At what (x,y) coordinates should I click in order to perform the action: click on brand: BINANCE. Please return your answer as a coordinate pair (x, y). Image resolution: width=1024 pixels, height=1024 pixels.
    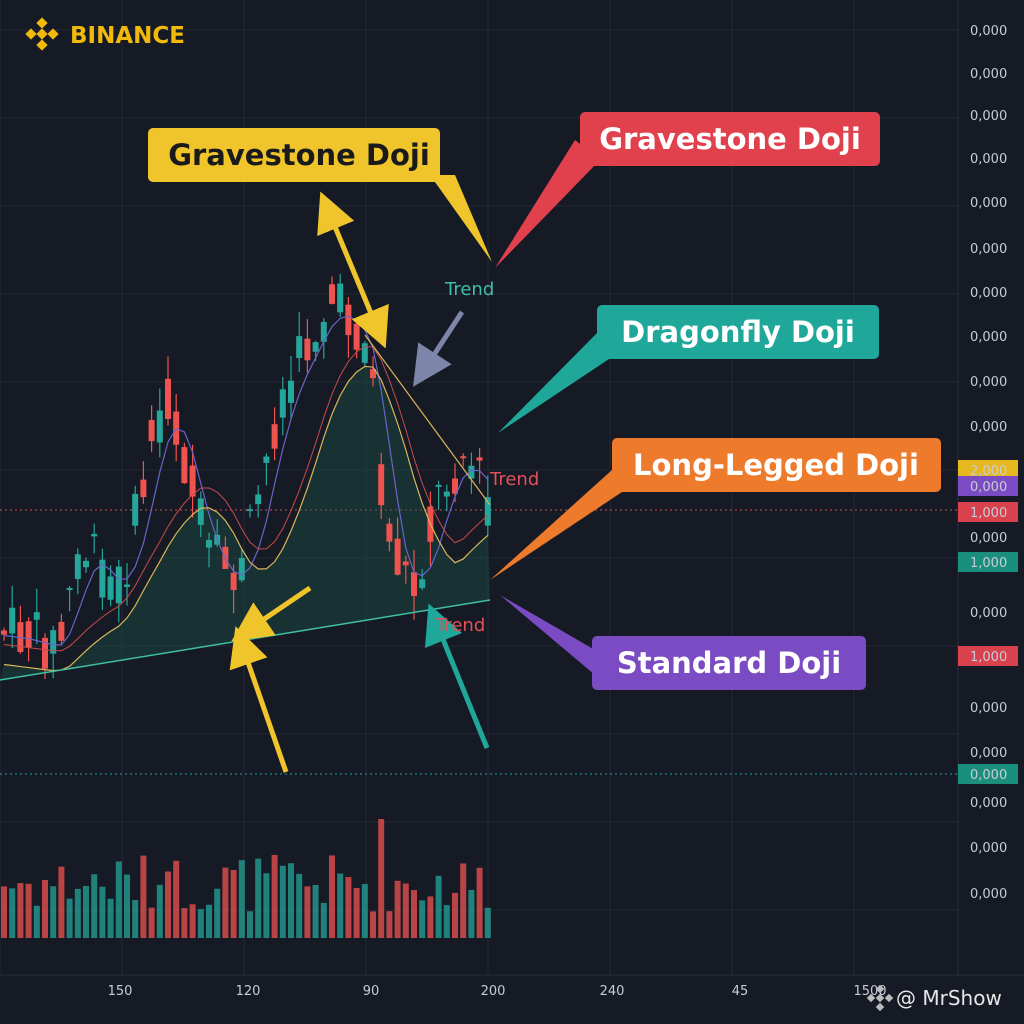
    Looking at the image, I should click on (127, 36).